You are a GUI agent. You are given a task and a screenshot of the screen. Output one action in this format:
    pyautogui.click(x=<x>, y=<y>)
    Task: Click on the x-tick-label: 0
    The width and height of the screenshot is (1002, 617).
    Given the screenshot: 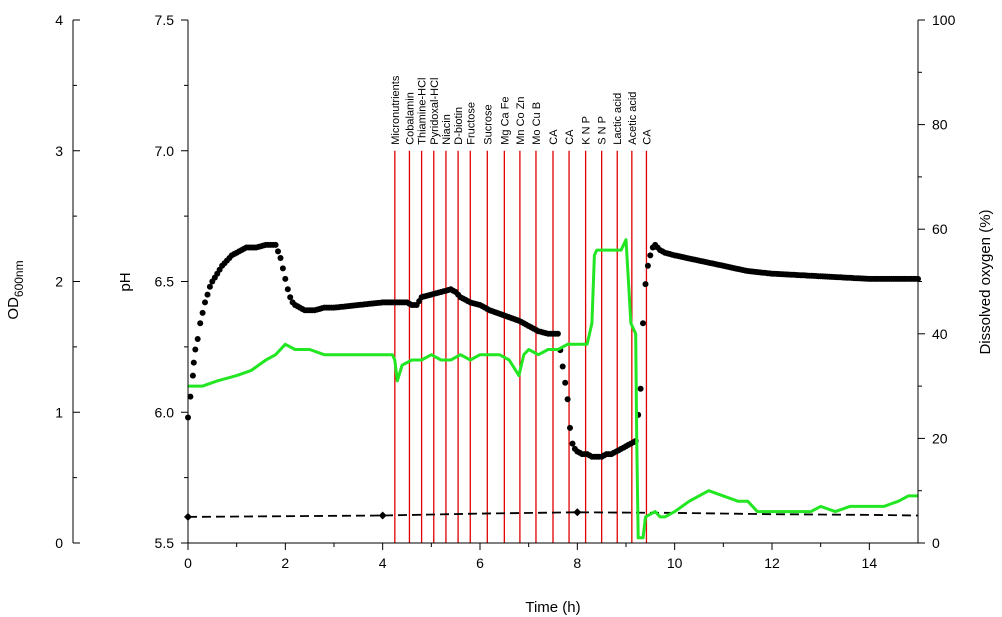 What is the action you would take?
    pyautogui.click(x=188, y=563)
    